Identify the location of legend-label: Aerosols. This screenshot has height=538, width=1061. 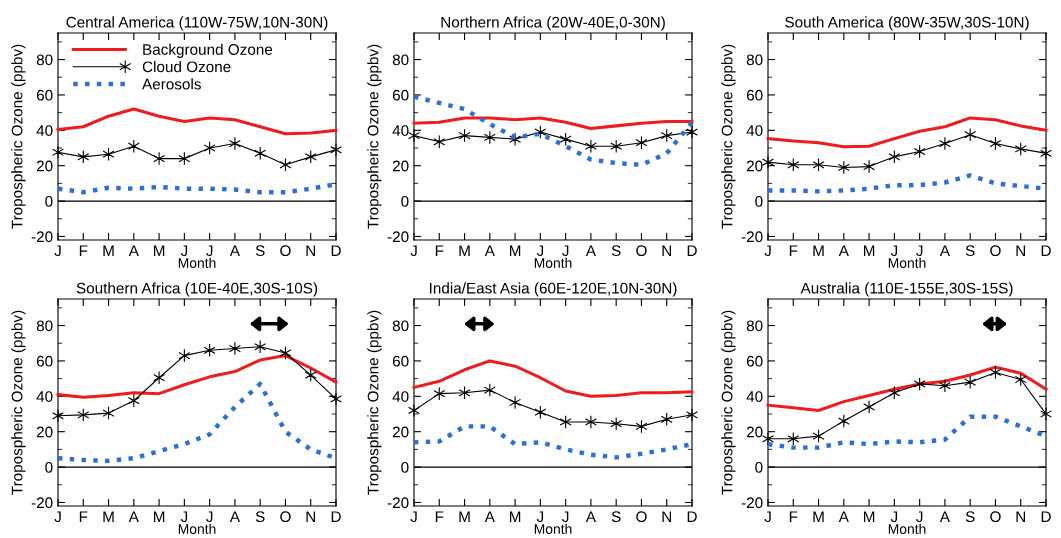
(171, 84).